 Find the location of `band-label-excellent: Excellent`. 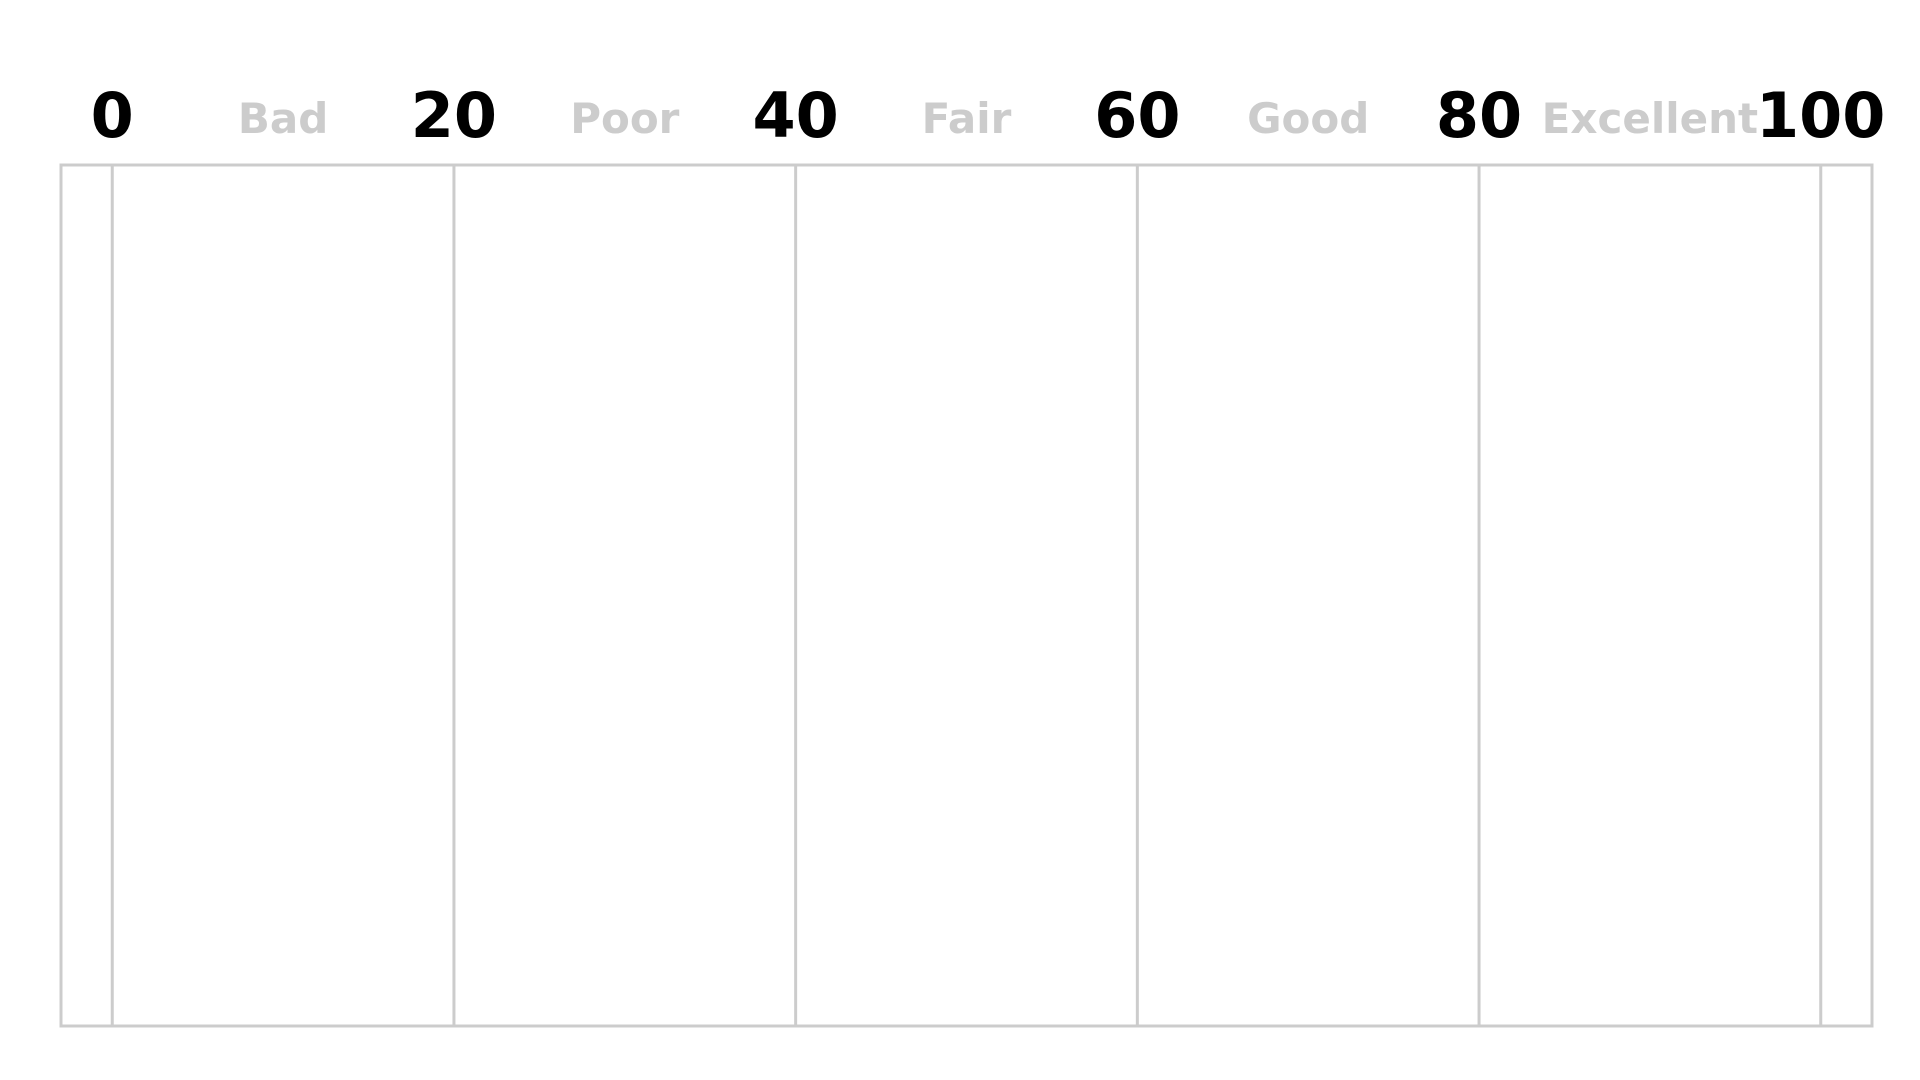

band-label-excellent: Excellent is located at coordinates (1650, 118).